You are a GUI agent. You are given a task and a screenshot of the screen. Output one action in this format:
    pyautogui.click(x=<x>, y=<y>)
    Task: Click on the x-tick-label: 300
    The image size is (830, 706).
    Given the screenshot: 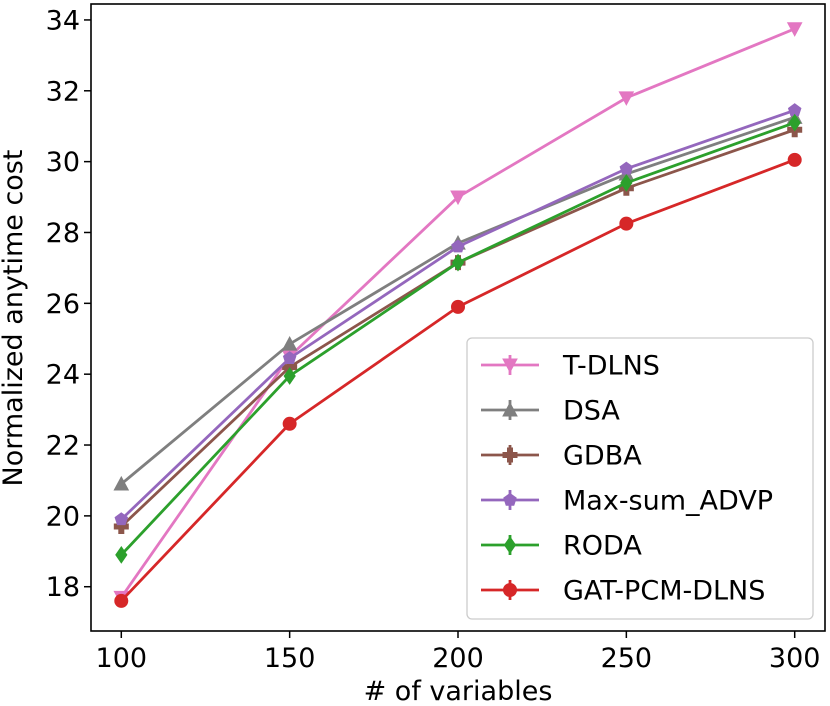 What is the action you would take?
    pyautogui.click(x=795, y=658)
    